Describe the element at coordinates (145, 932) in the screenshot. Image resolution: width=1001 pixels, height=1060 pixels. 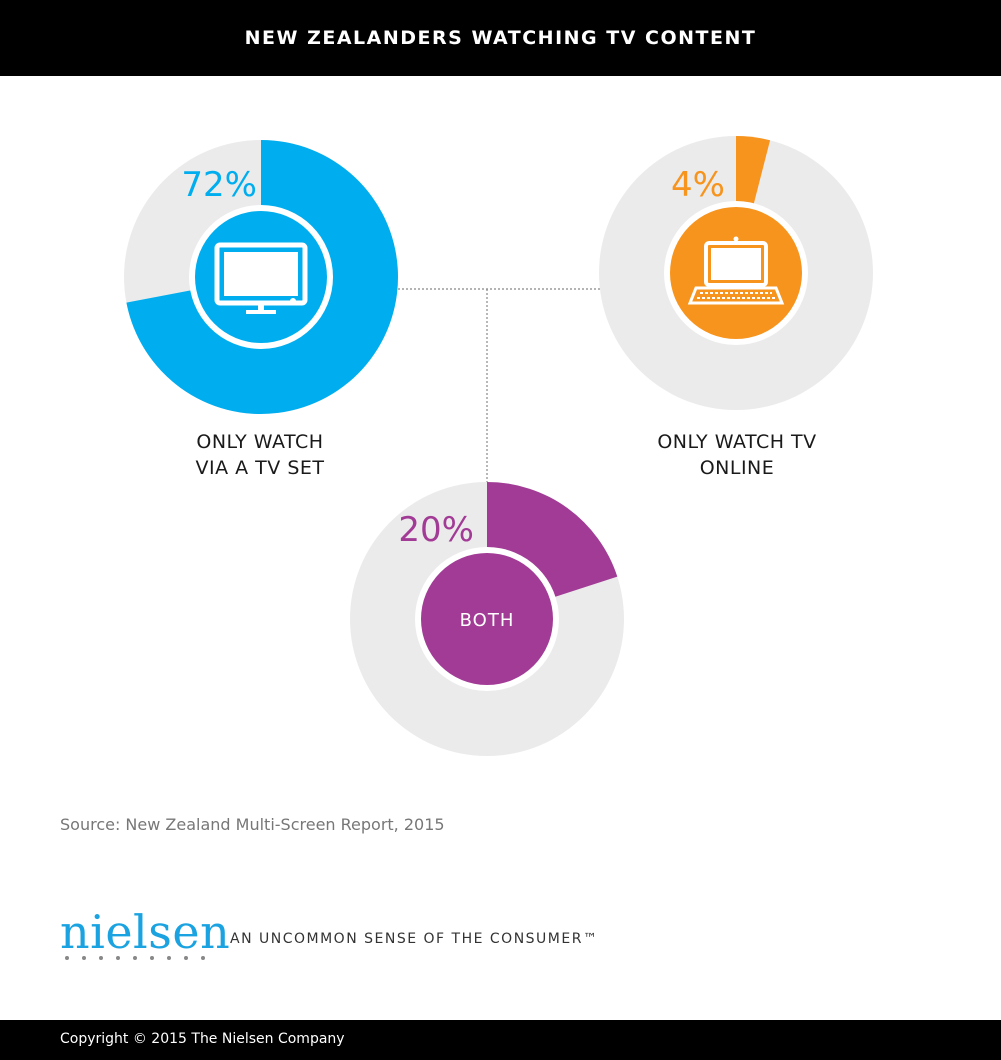
I see `nielsen-logo: nielsen` at that location.